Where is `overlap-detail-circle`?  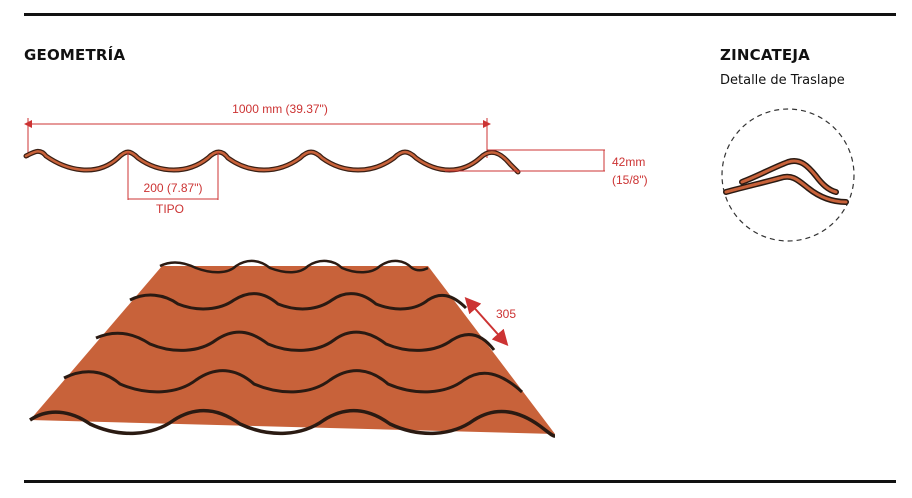 overlap-detail-circle is located at coordinates (788, 175).